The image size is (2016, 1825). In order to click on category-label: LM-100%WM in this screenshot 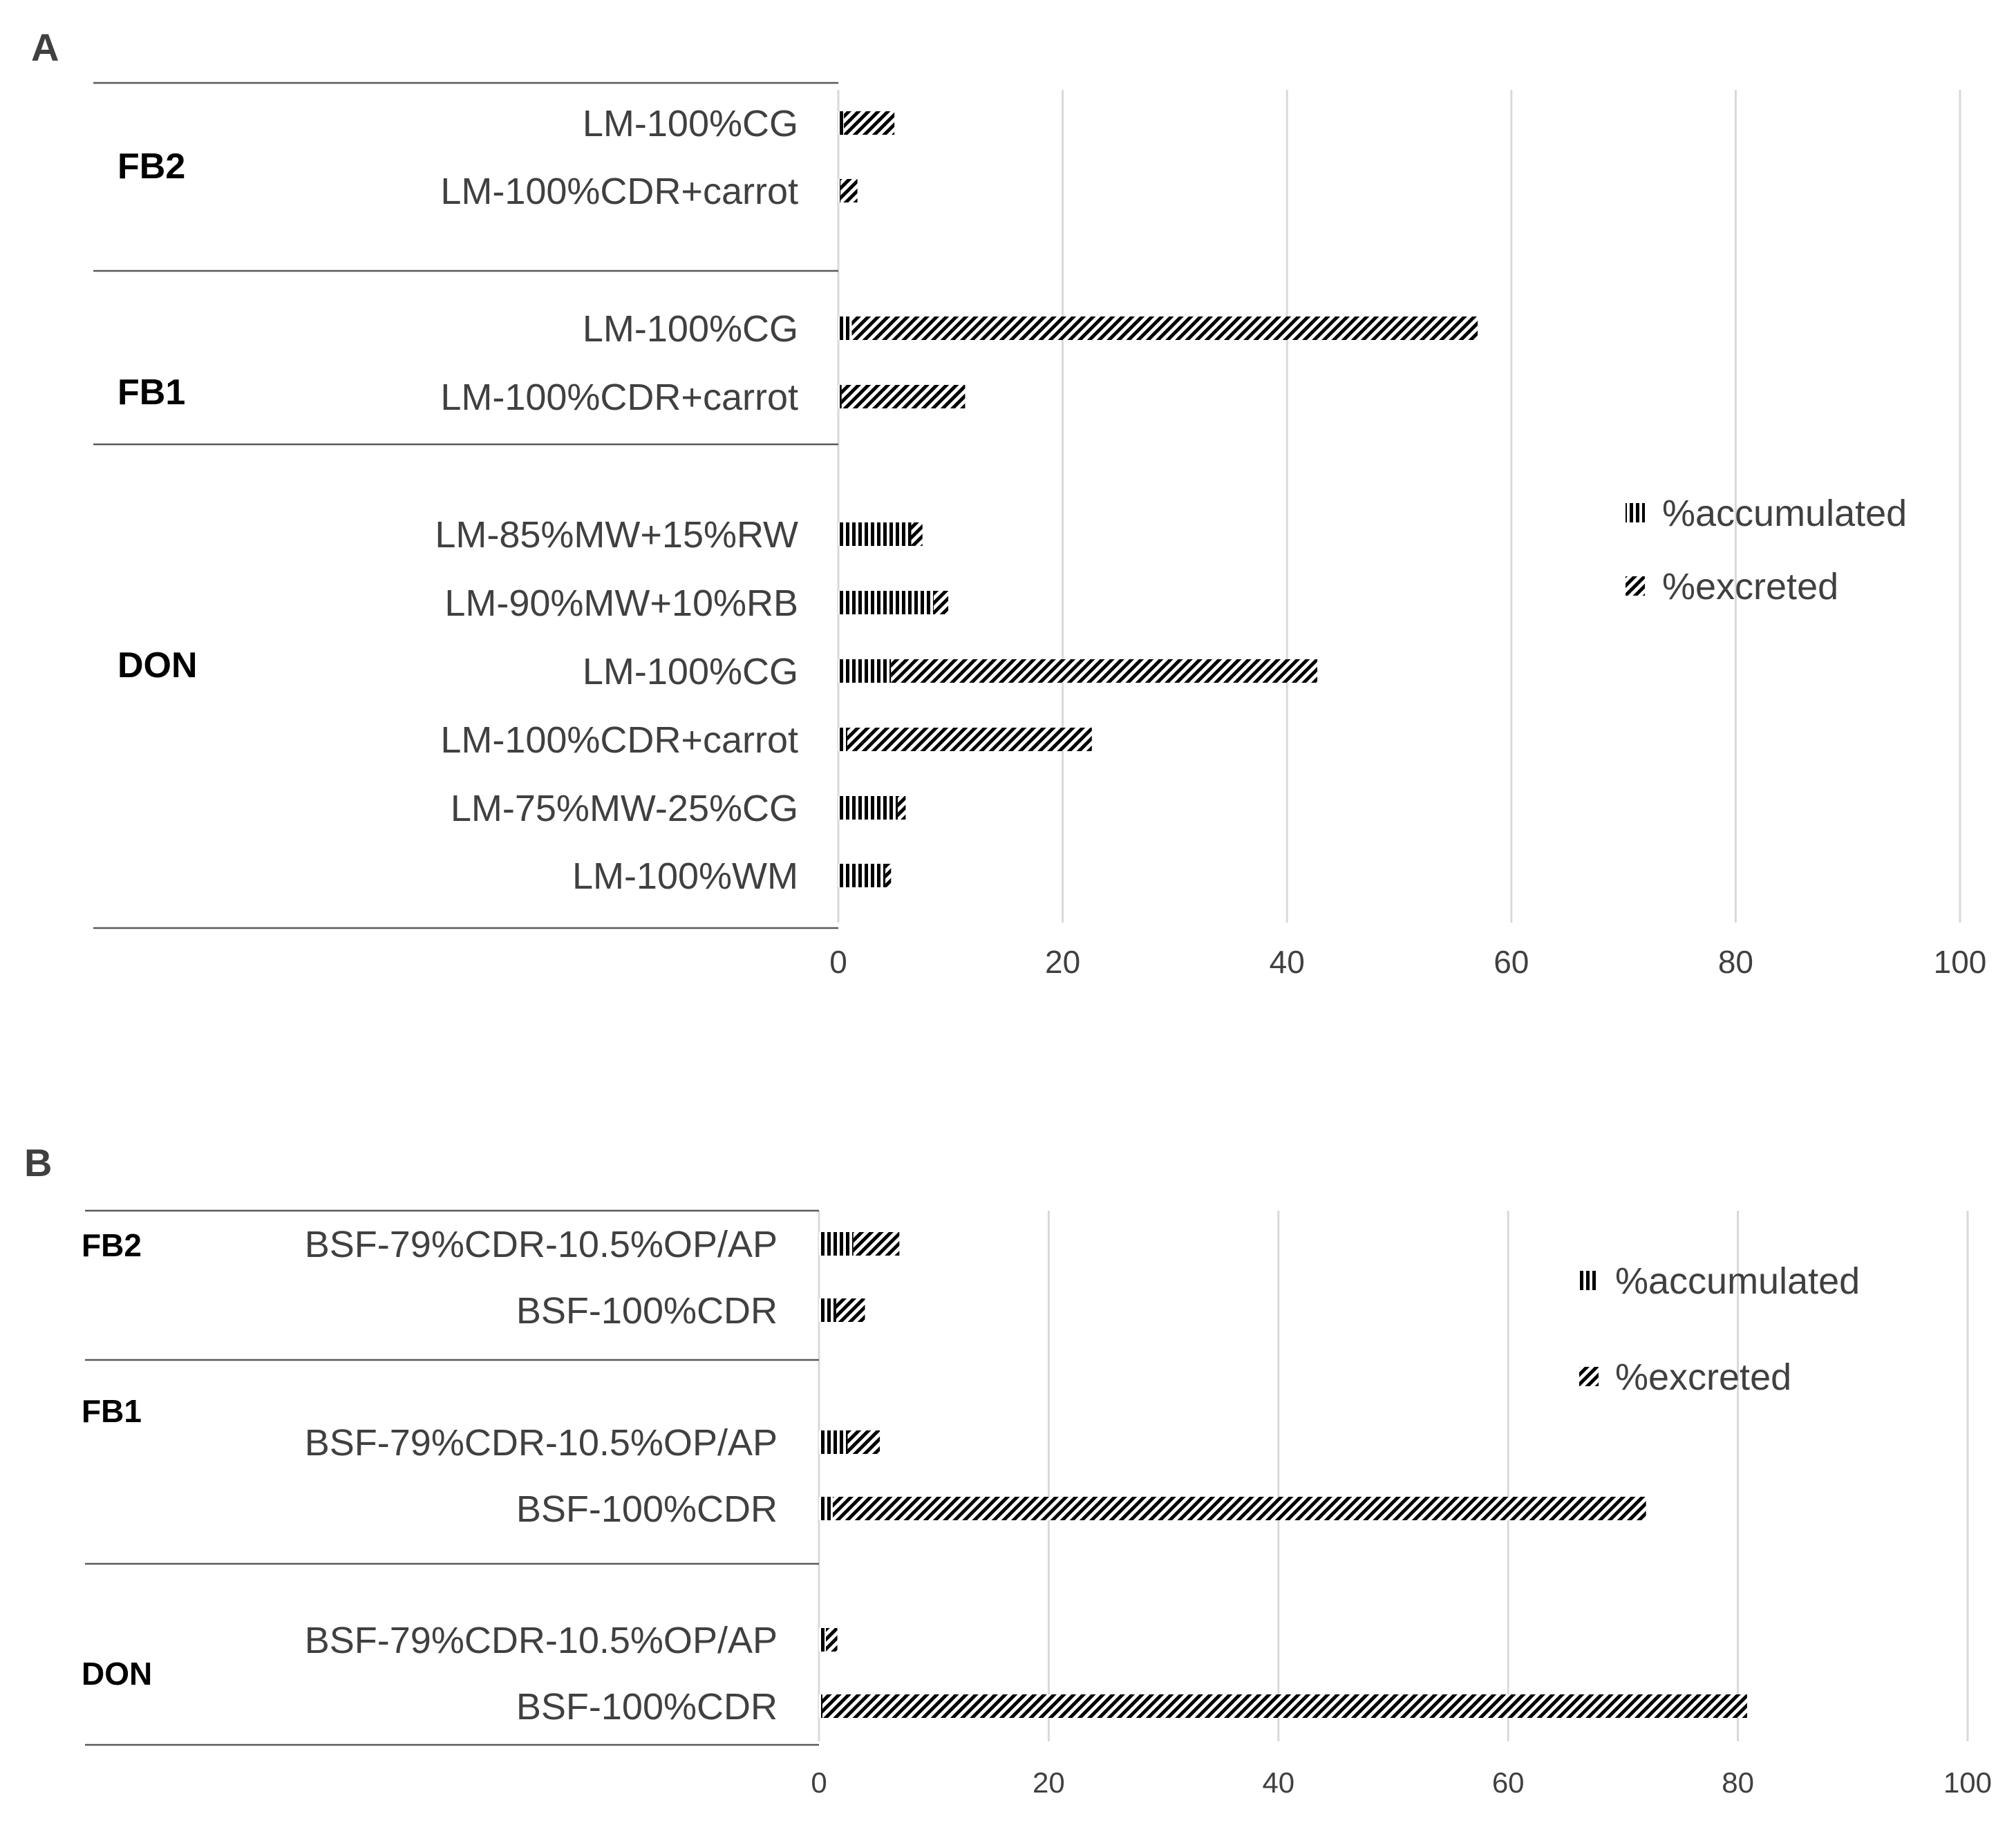, I will do `click(685, 876)`.